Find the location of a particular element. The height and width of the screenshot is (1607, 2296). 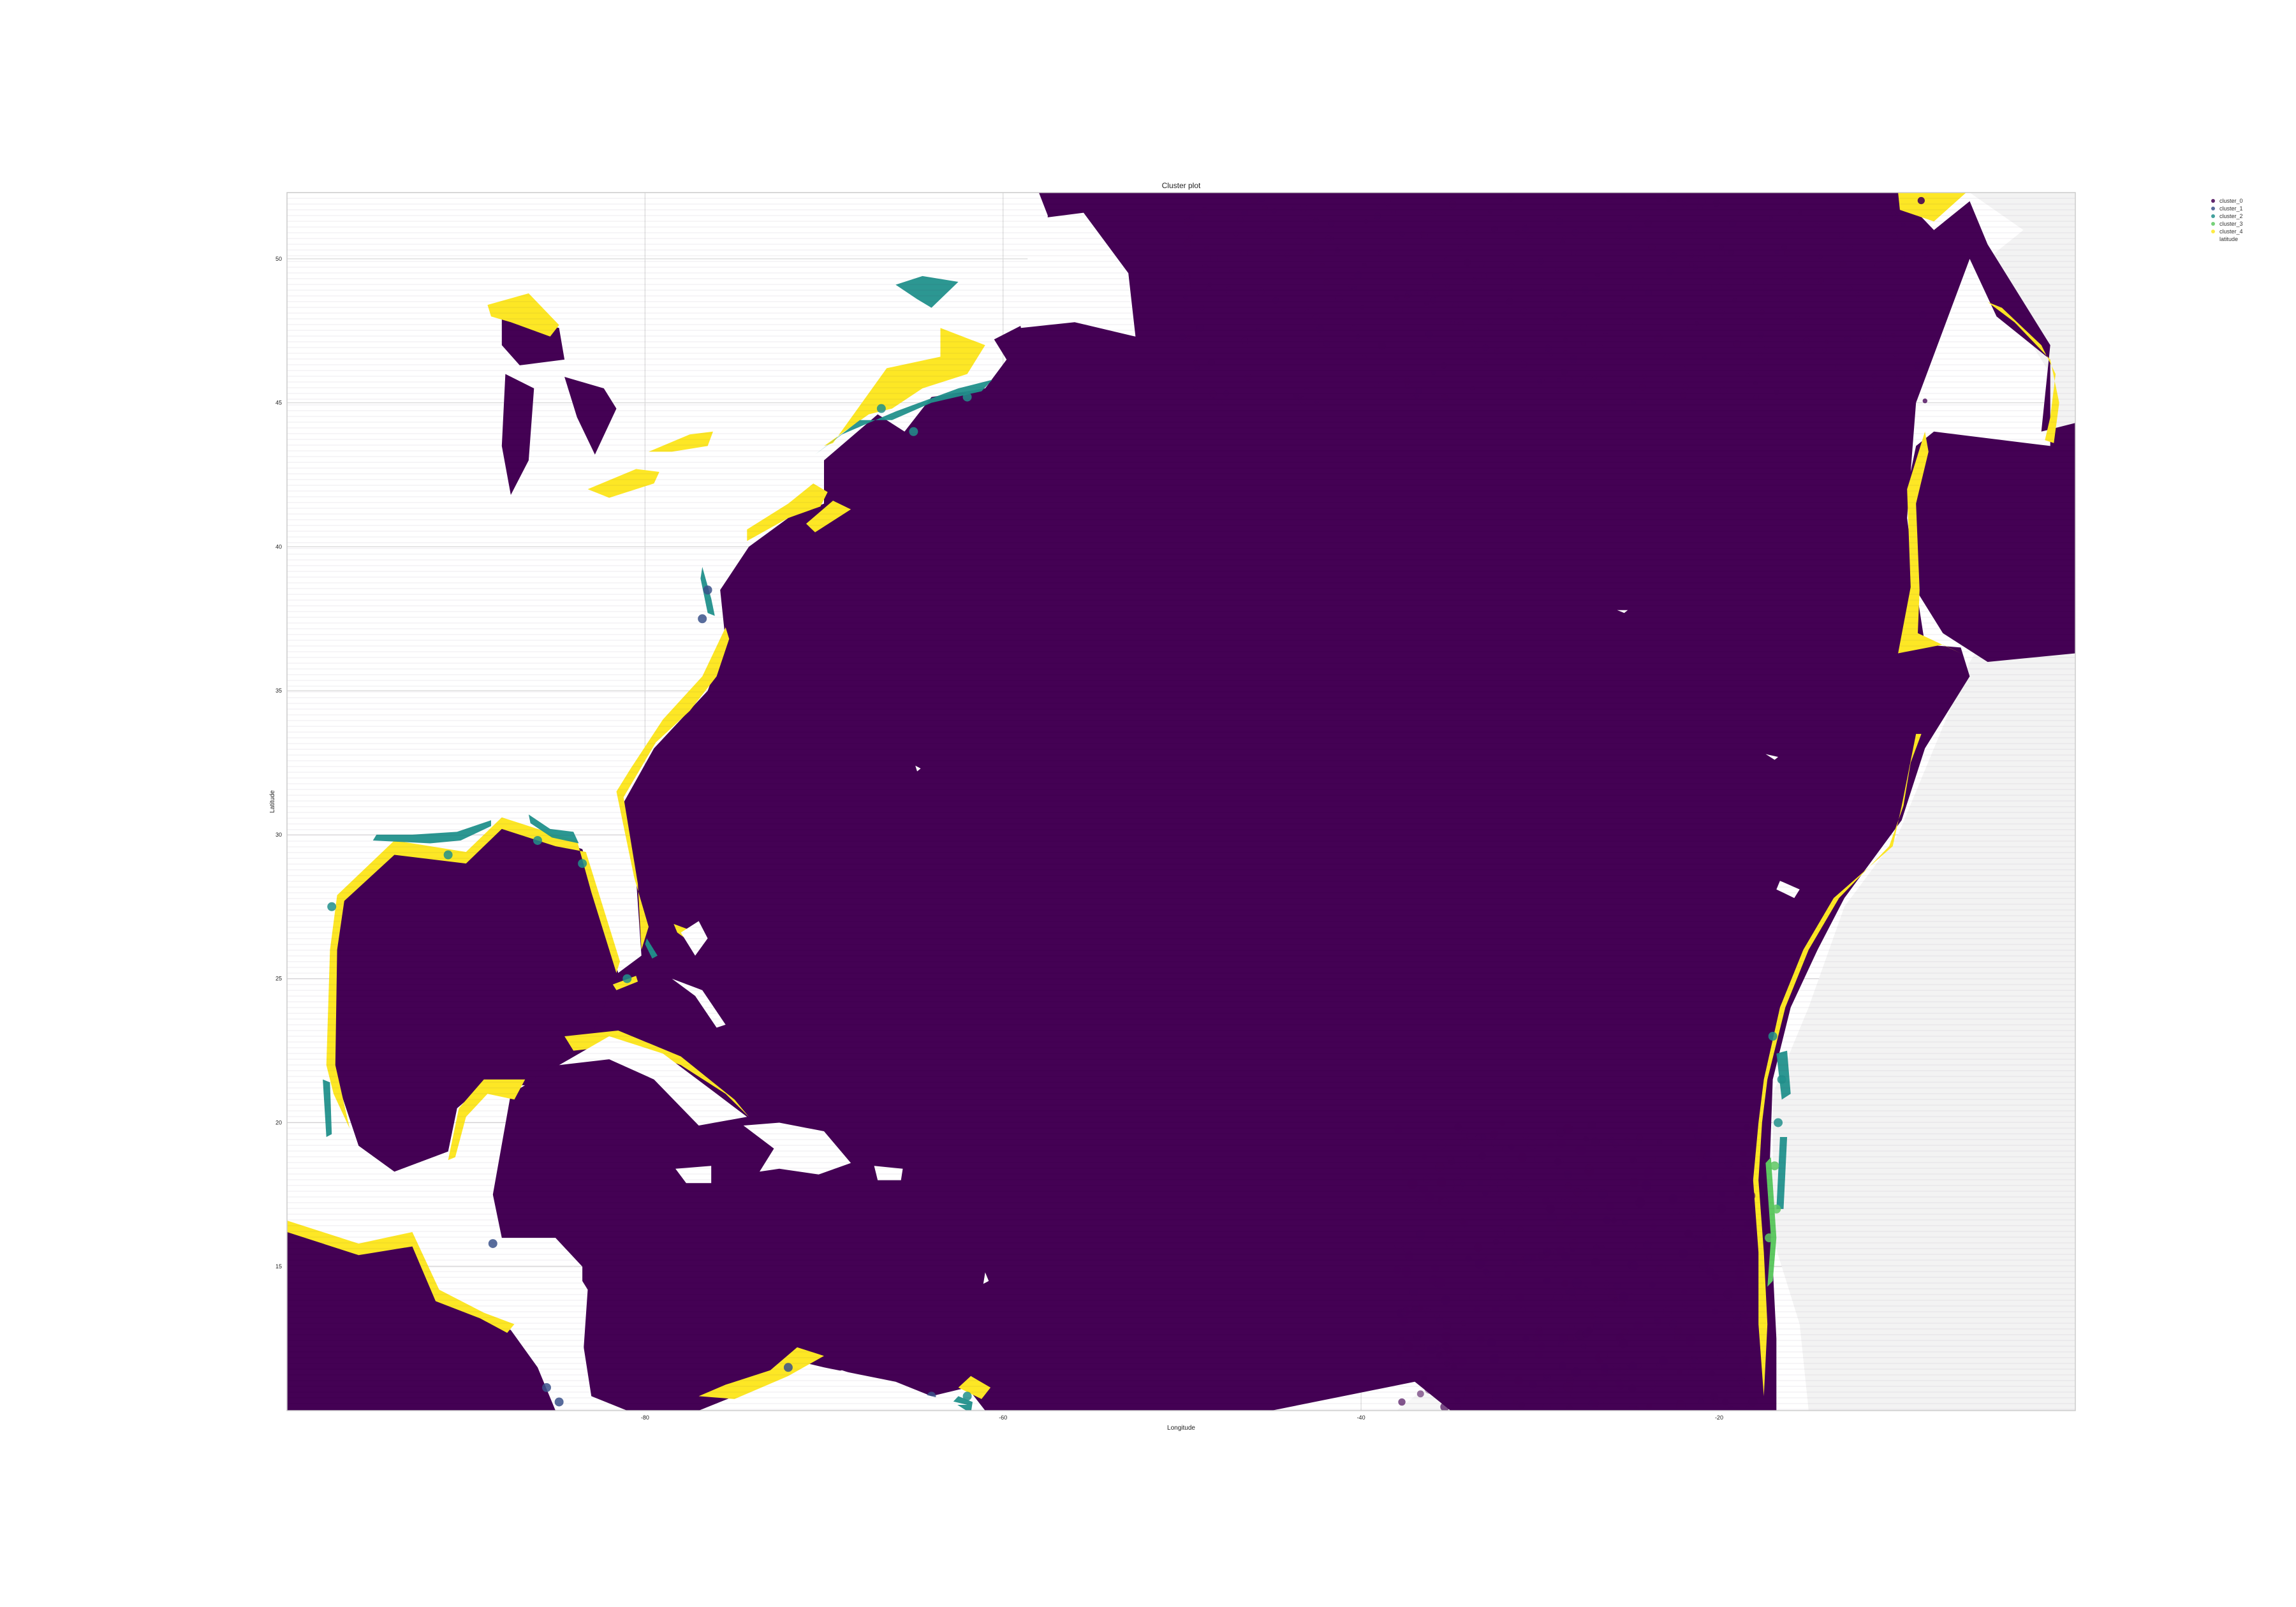

cluster_2-point is located at coordinates (1772, 1036).